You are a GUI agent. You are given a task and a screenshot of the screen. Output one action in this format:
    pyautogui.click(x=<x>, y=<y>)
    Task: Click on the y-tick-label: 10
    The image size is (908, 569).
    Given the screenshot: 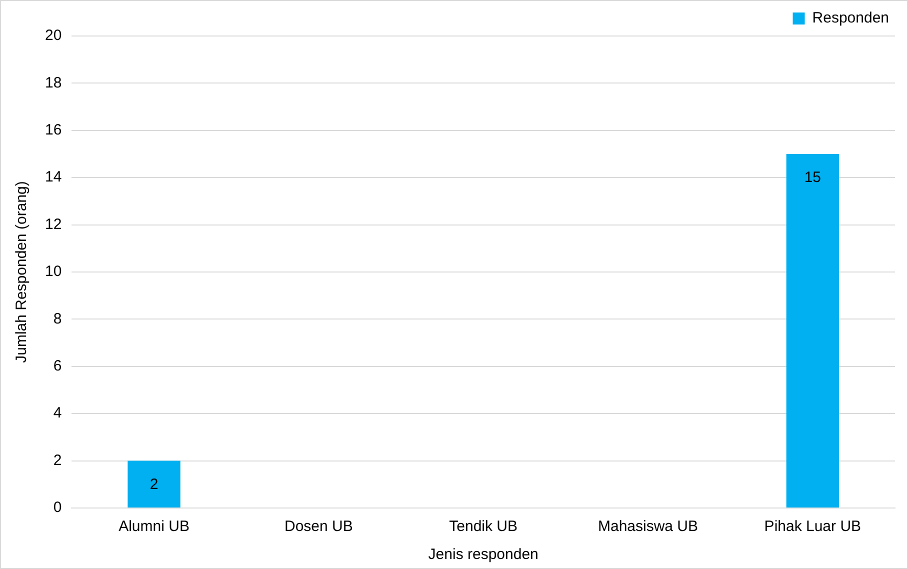 What is the action you would take?
    pyautogui.click(x=53, y=271)
    